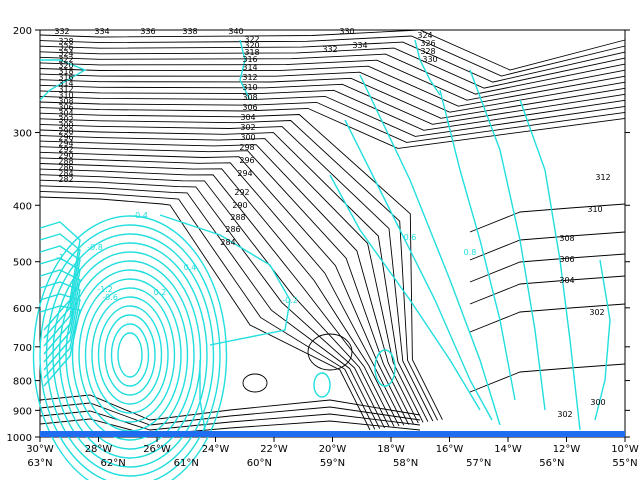 This screenshot has width=640, height=480. I want to click on upper-theta-label-text: 282, so click(65, 179).